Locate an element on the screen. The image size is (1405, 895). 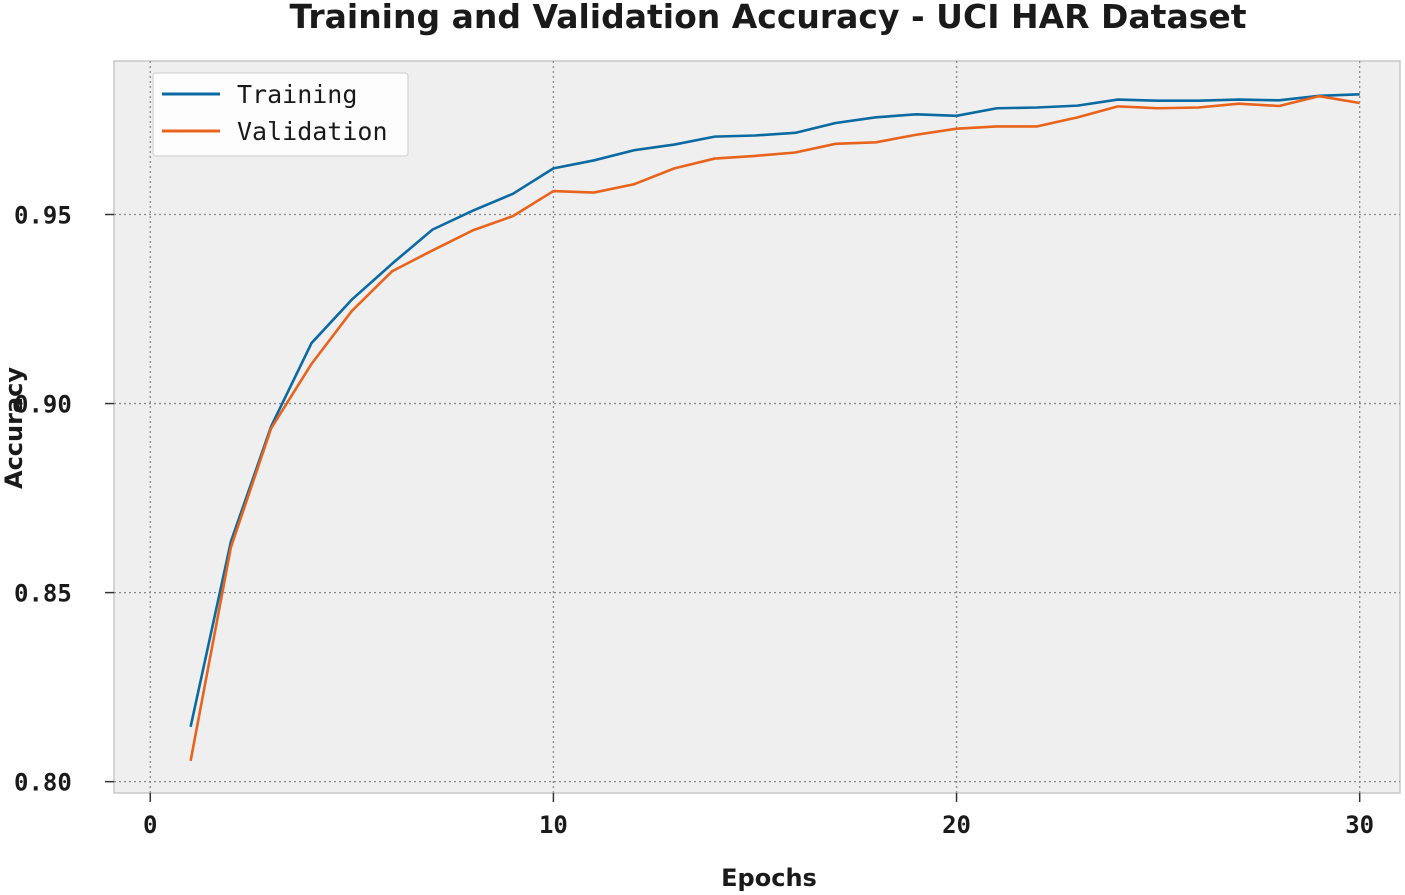
legend-label-training: Training is located at coordinates (297, 94).